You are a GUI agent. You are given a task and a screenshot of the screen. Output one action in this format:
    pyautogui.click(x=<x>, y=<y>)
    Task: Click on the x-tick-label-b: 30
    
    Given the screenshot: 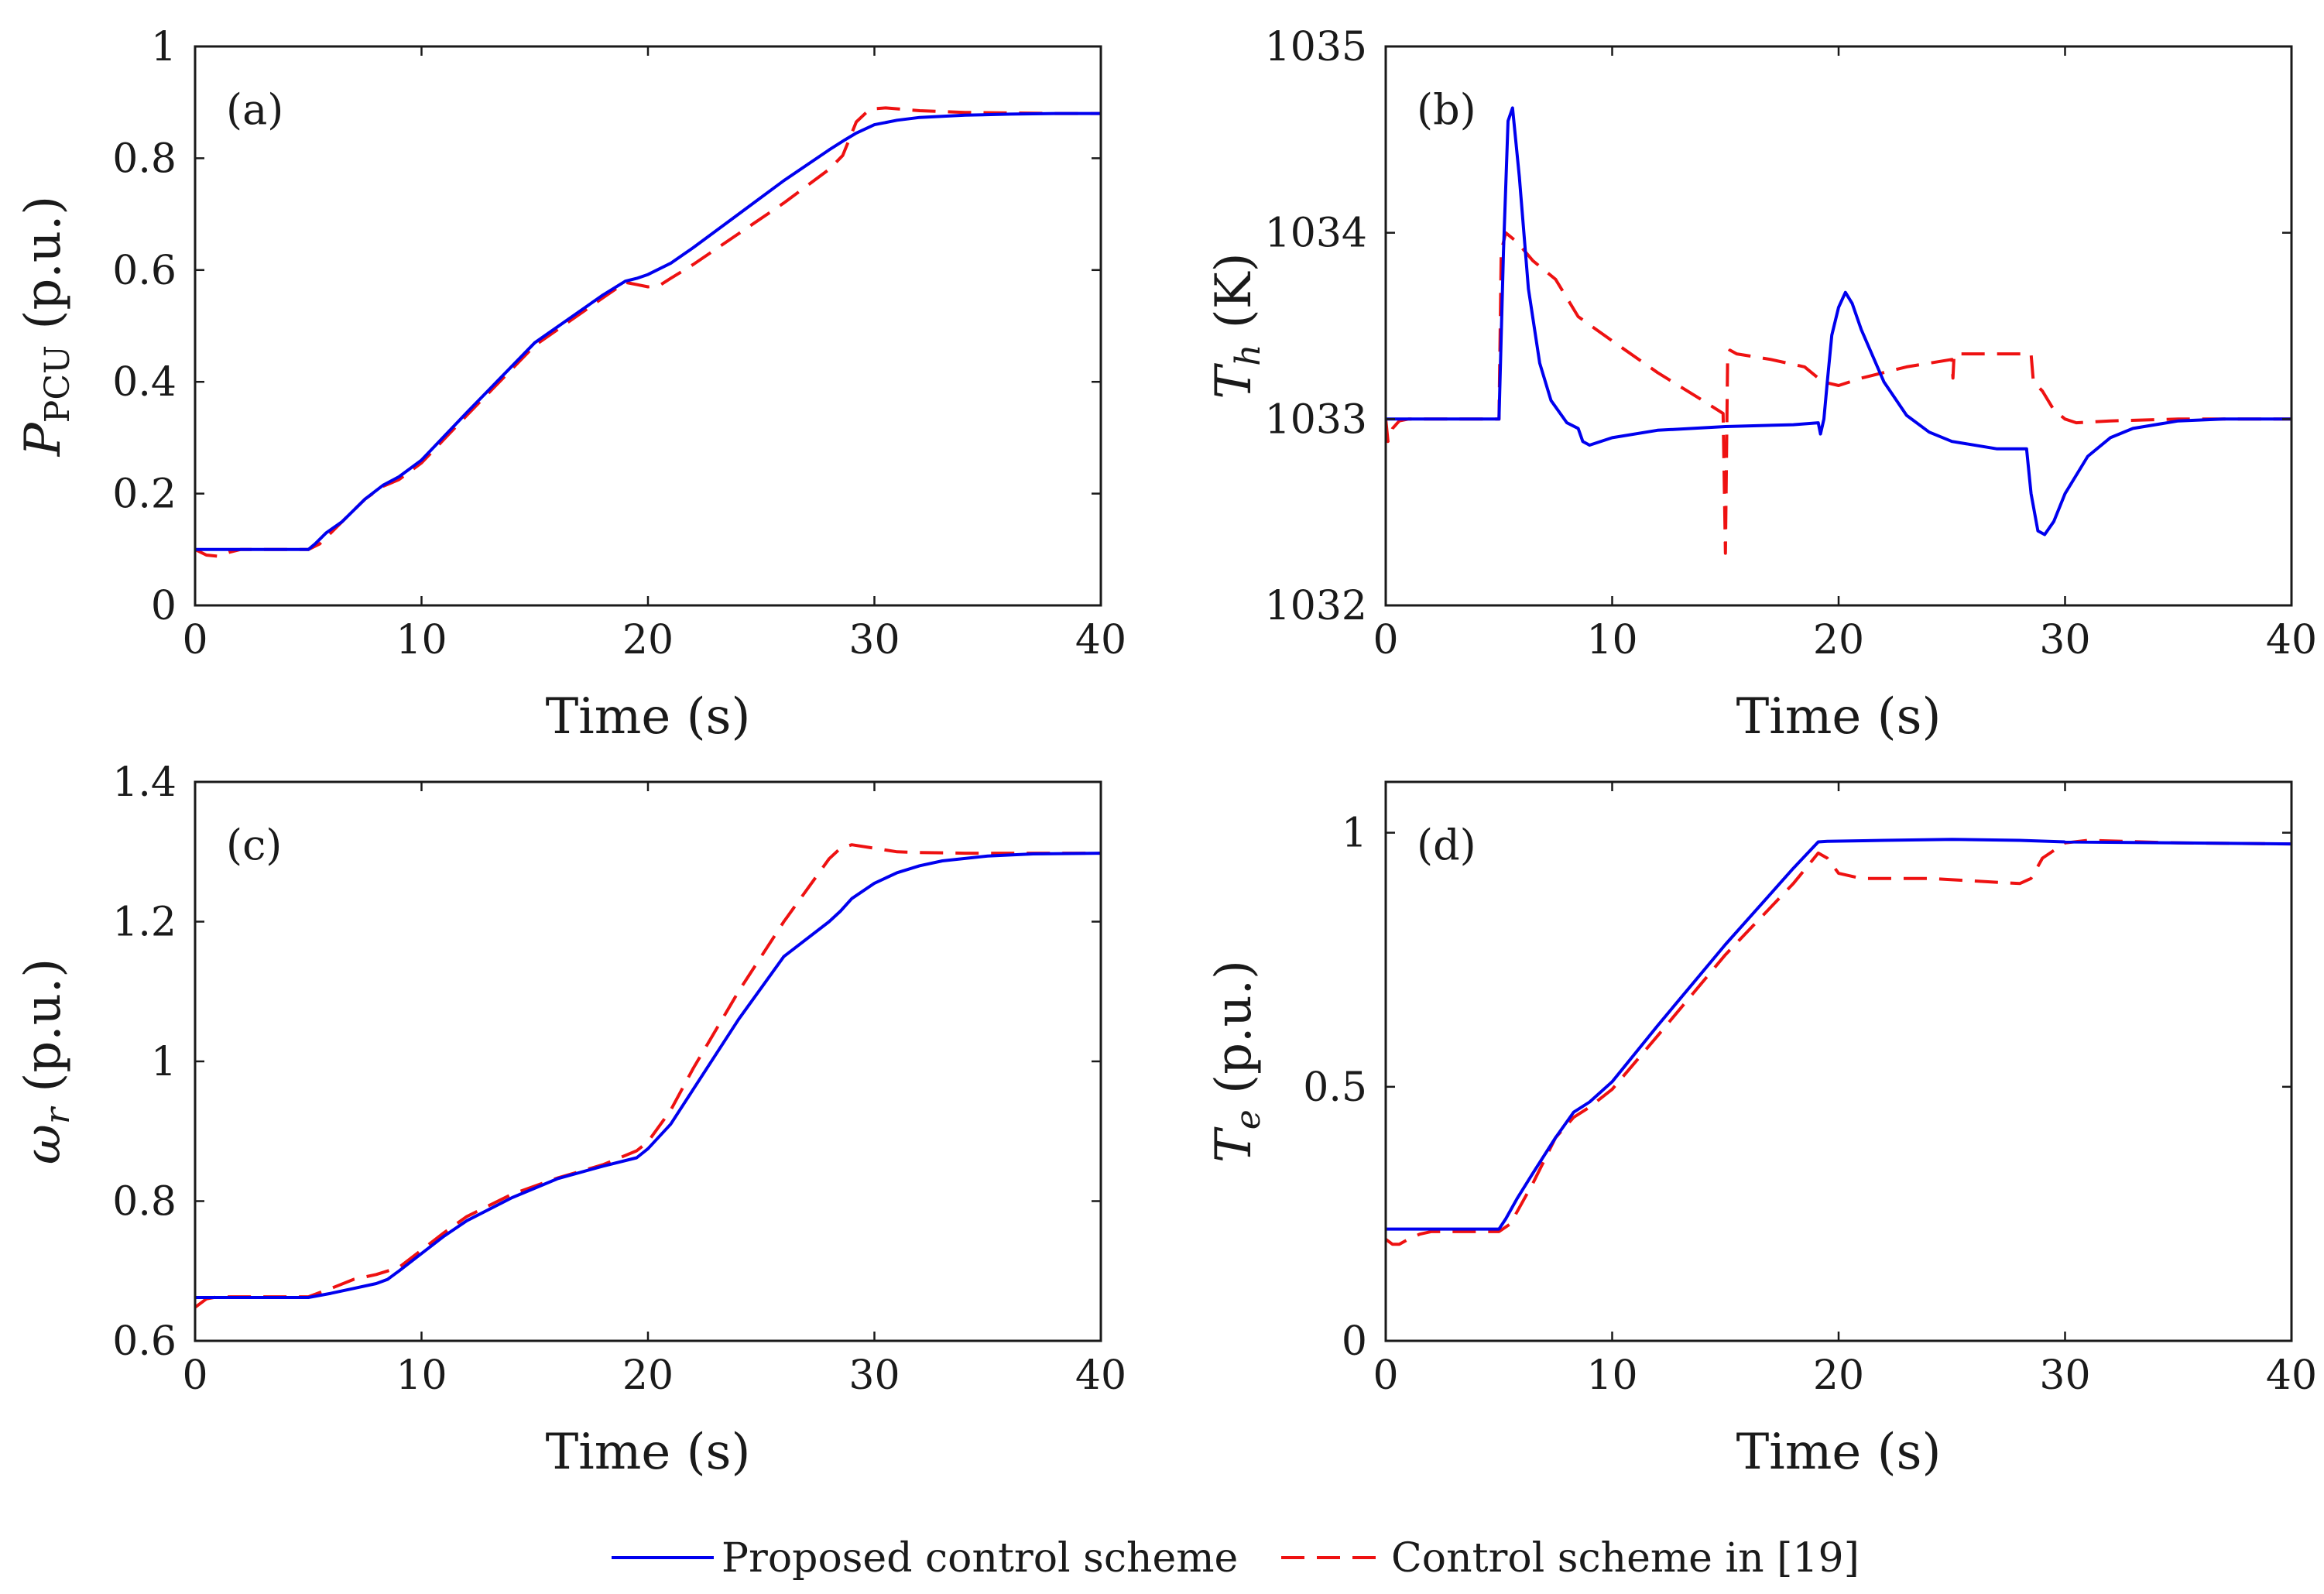 What is the action you would take?
    pyautogui.click(x=2064, y=640)
    